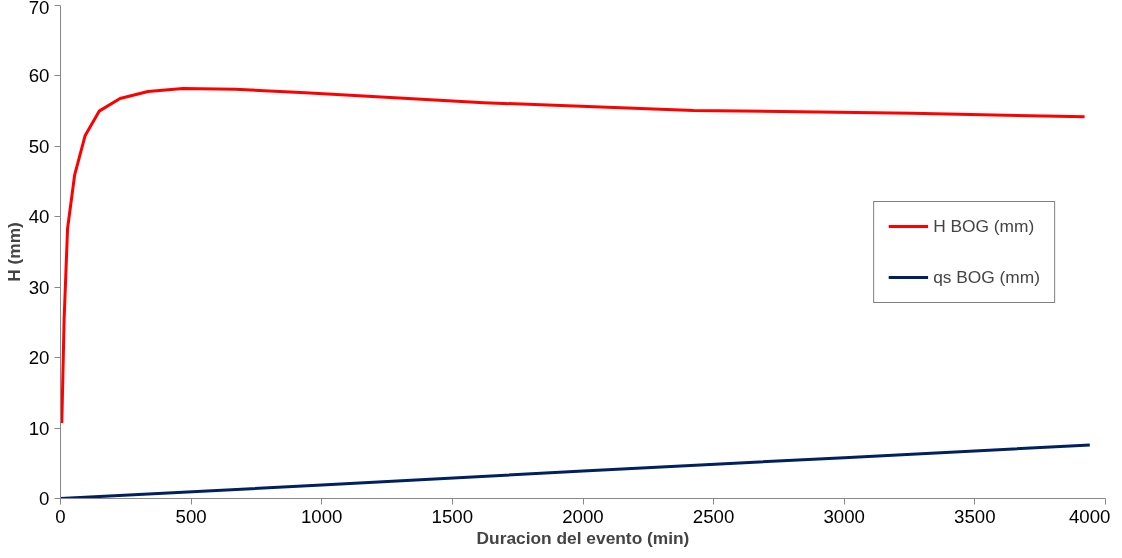 This screenshot has width=1122, height=558. I want to click on y-tick-label: 50, so click(39, 146).